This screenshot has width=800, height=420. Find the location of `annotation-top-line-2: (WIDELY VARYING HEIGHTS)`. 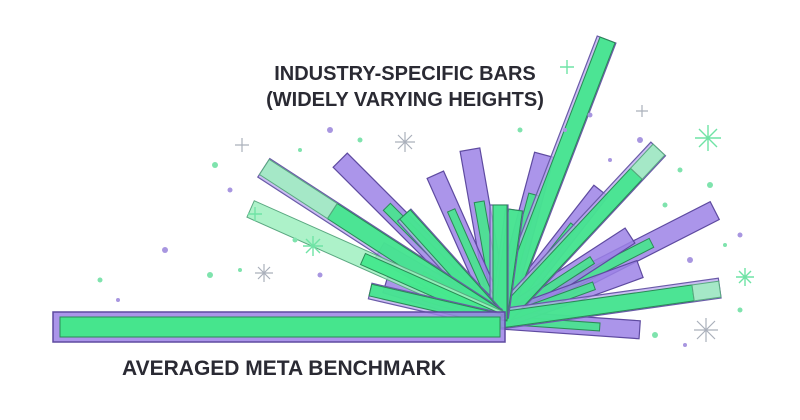

annotation-top-line-2: (WIDELY VARYING HEIGHTS) is located at coordinates (405, 100).